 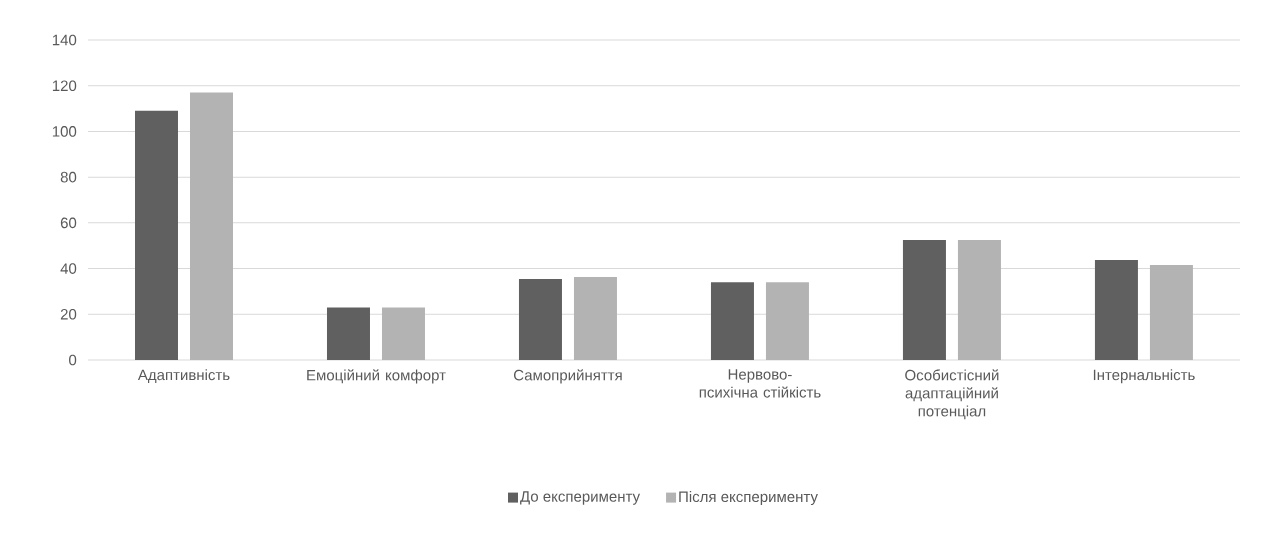 What do you see at coordinates (68, 268) in the screenshot?
I see `y-tick-label: 40` at bounding box center [68, 268].